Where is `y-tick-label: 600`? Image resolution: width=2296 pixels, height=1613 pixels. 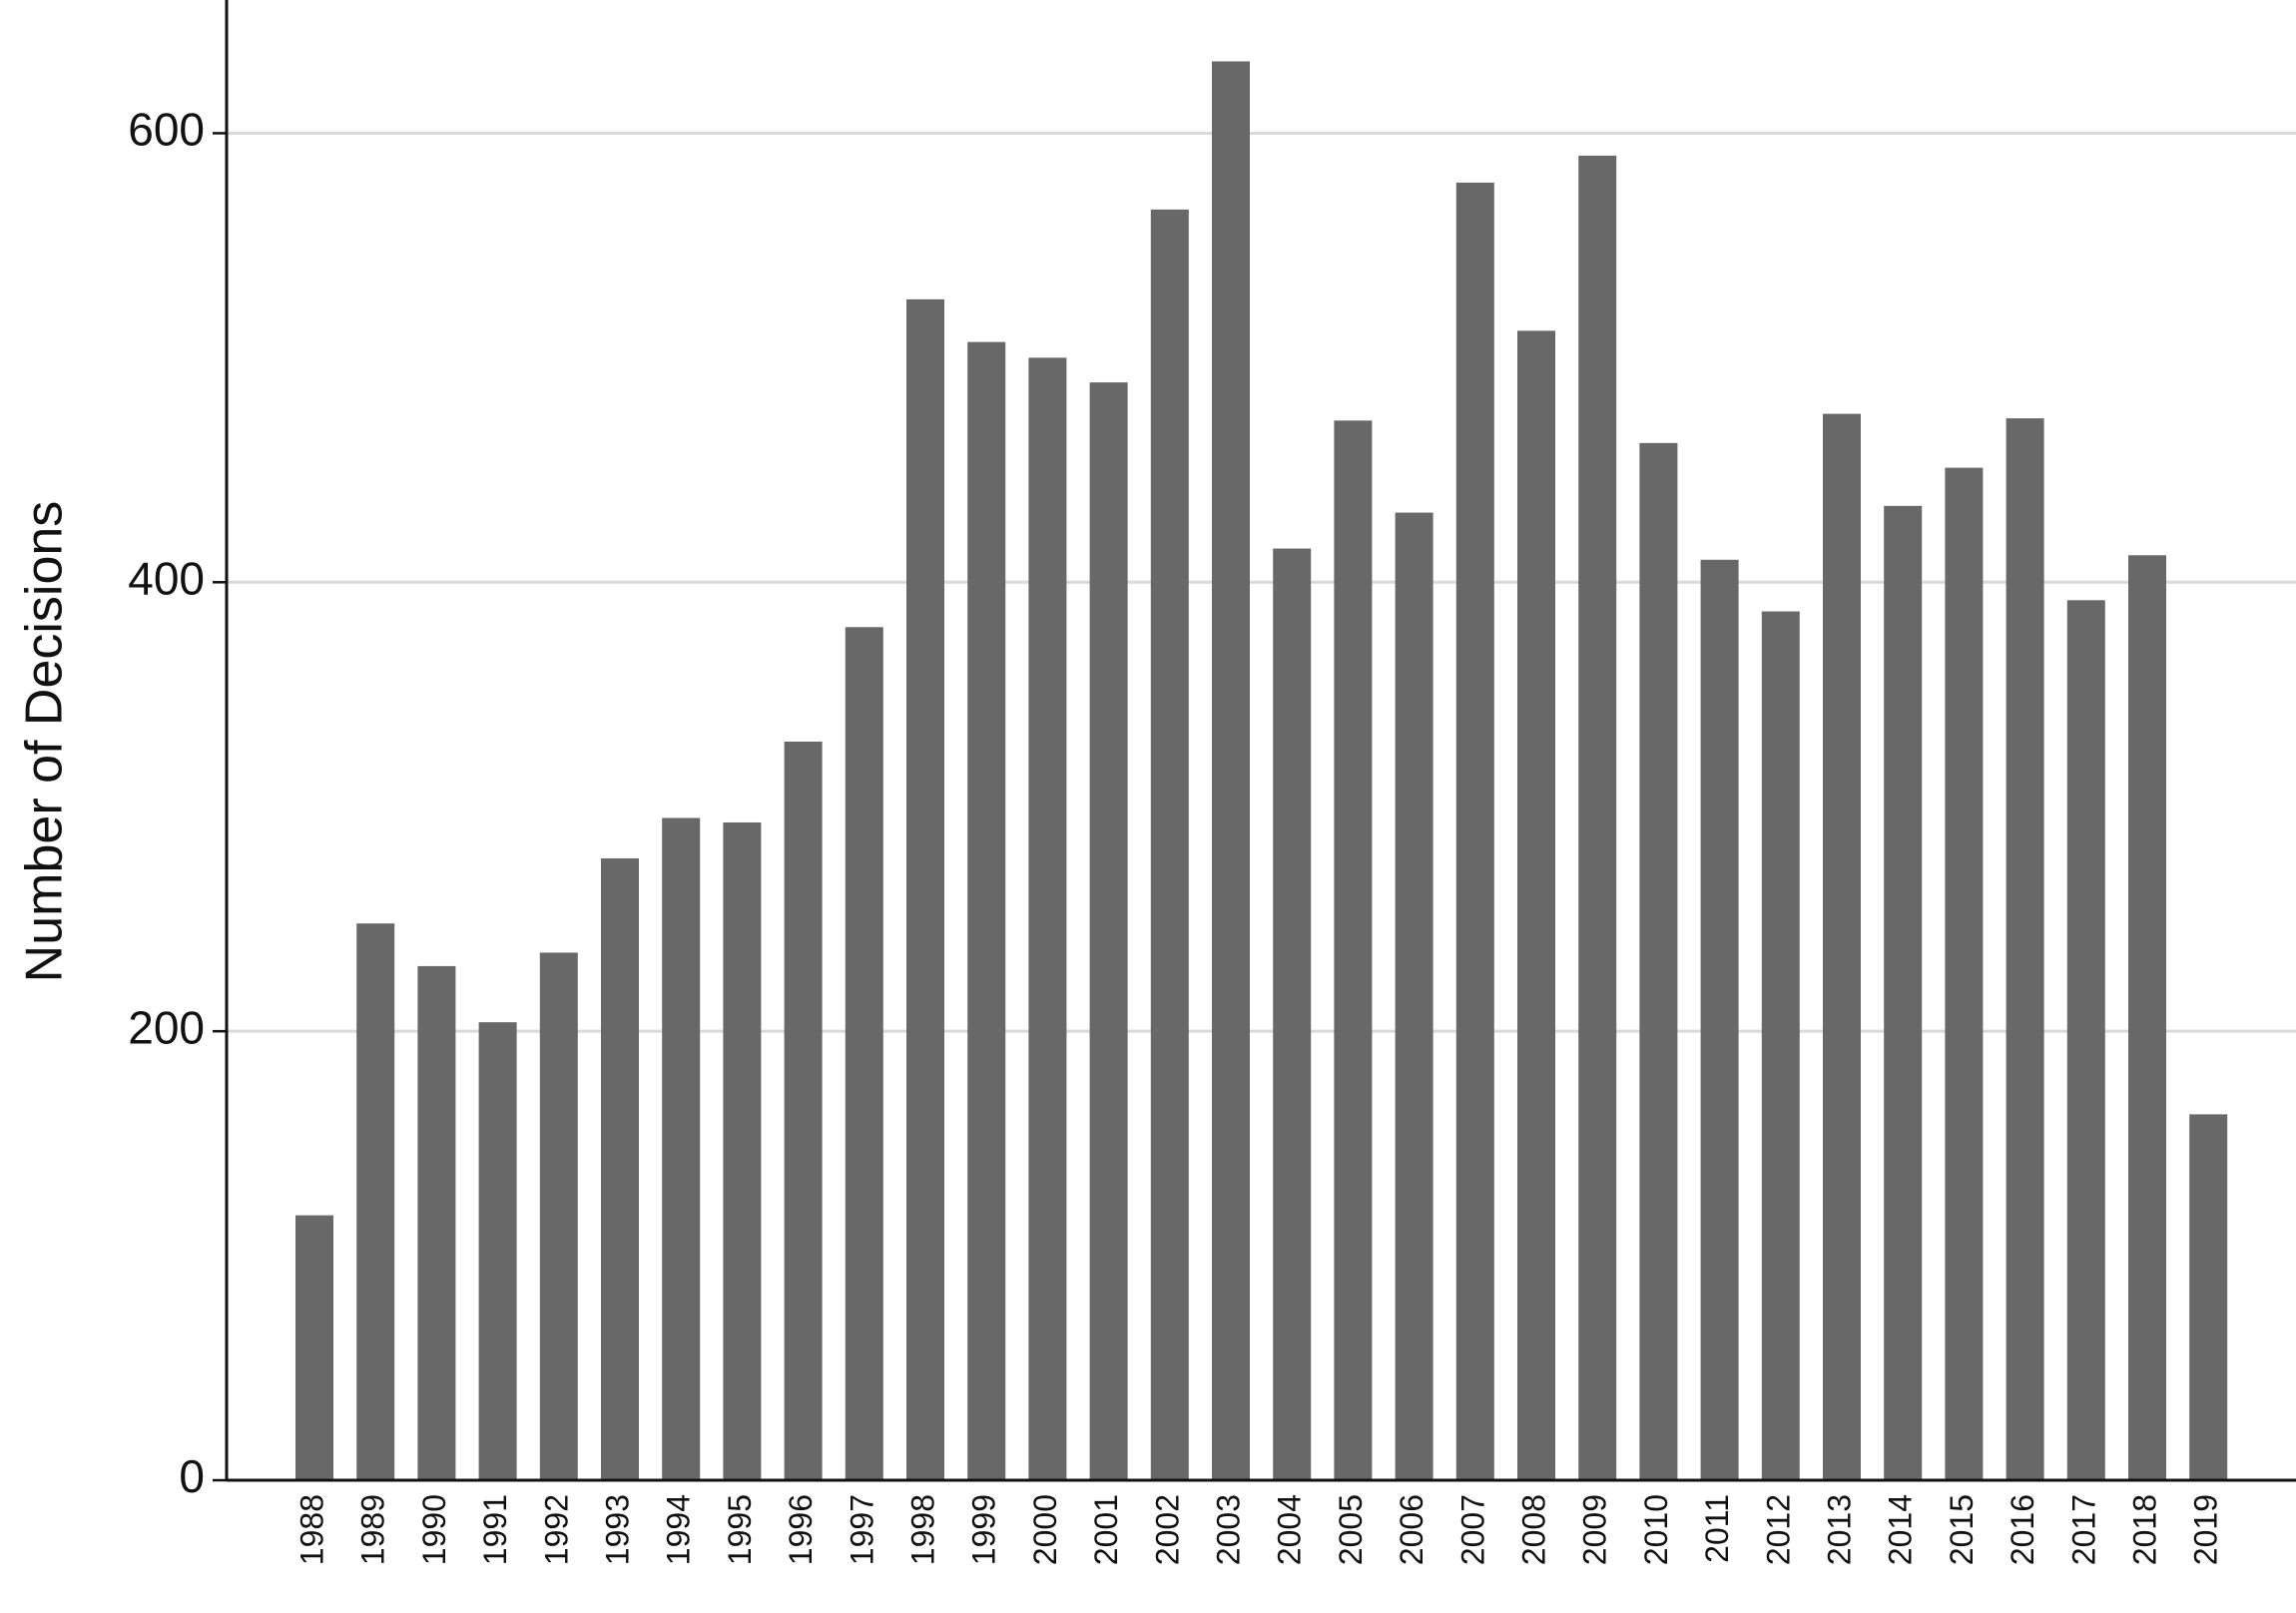
y-tick-label: 600 is located at coordinates (166, 130).